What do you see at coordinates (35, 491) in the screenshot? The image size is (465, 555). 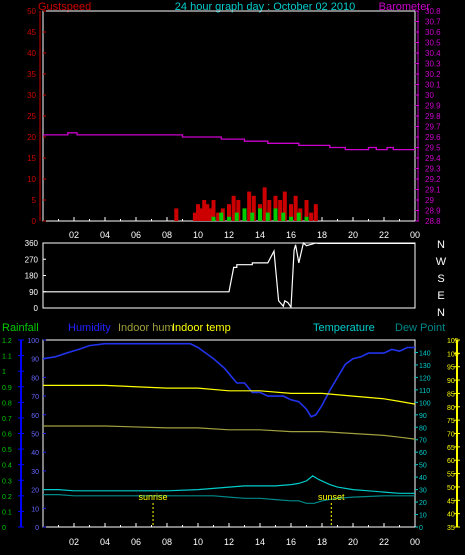 I see `humidity-tick-label: 20` at bounding box center [35, 491].